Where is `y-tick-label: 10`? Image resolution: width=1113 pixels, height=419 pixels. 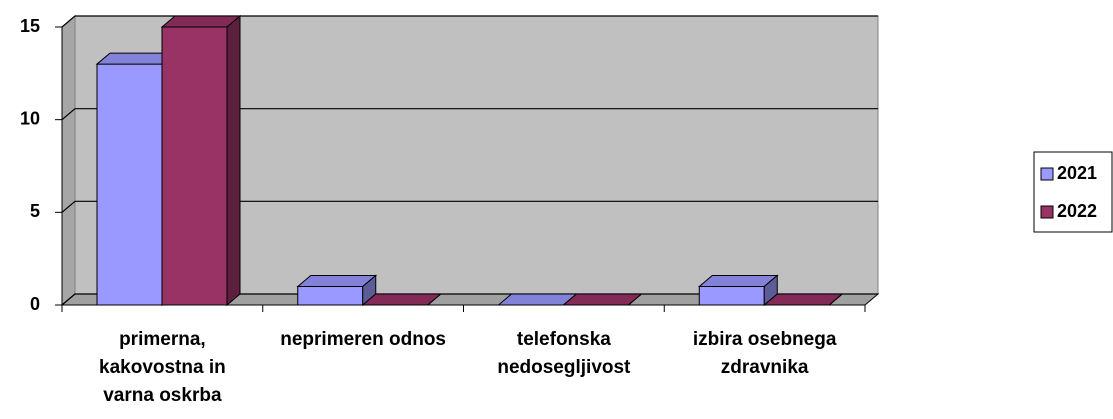
y-tick-label: 10 is located at coordinates (30, 118).